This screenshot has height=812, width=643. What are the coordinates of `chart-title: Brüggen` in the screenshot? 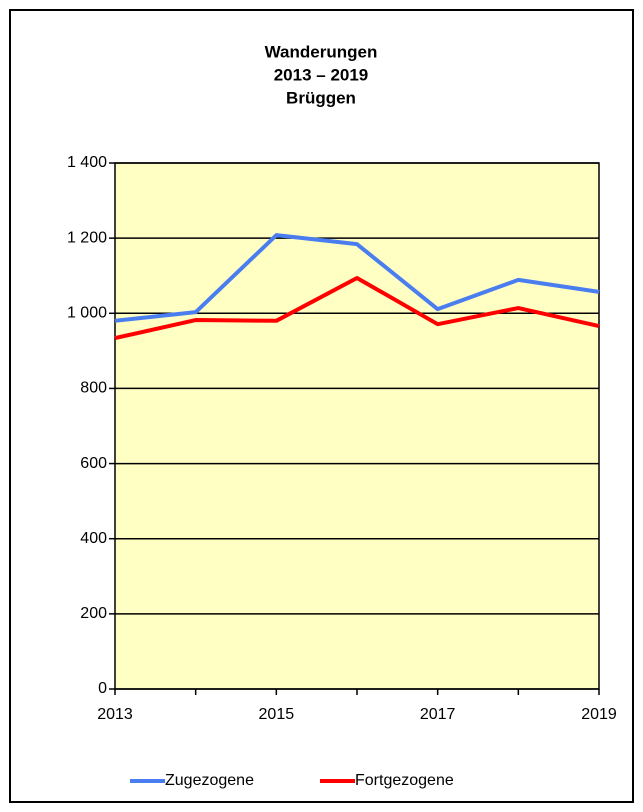 It's located at (321, 97).